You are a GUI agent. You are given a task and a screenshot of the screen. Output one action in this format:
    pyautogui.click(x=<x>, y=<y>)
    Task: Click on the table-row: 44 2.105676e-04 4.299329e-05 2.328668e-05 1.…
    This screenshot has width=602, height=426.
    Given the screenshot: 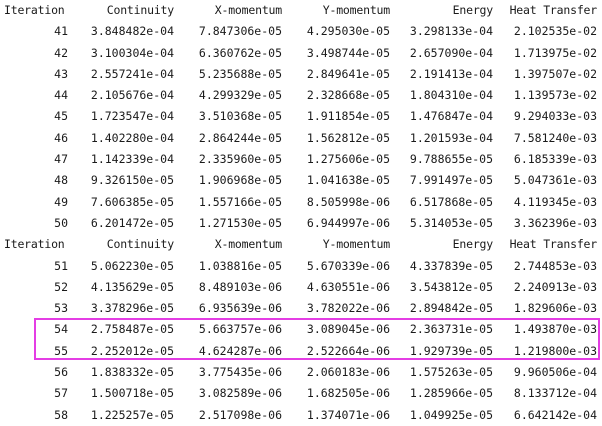 What is the action you would take?
    pyautogui.click(x=301, y=95)
    